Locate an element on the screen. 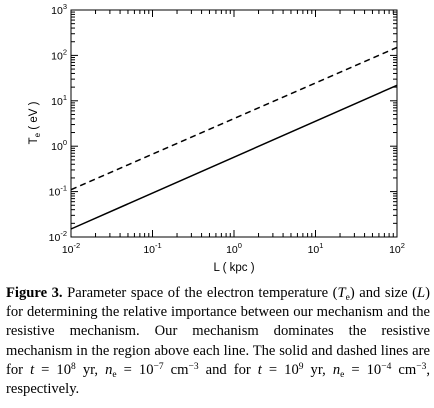 The height and width of the screenshot is (408, 434). x-tick-label: 10⁻¹ is located at coordinates (152, 248).